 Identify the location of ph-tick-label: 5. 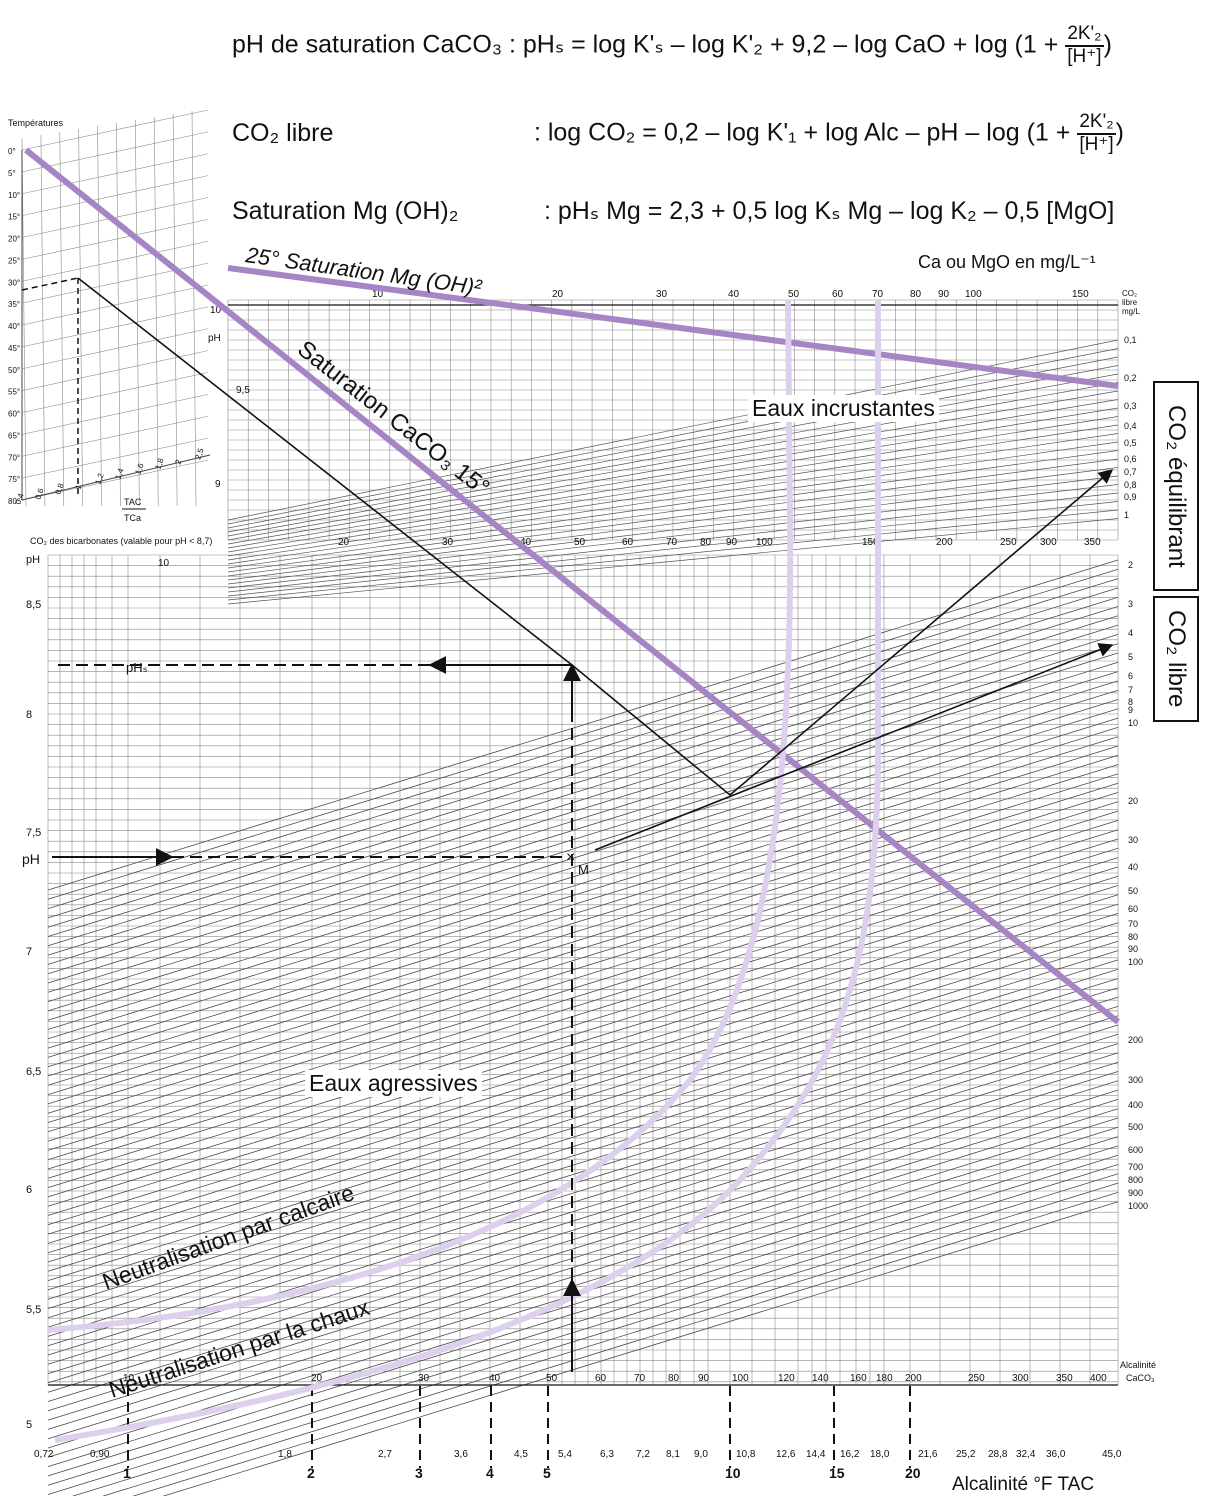
(29, 1425).